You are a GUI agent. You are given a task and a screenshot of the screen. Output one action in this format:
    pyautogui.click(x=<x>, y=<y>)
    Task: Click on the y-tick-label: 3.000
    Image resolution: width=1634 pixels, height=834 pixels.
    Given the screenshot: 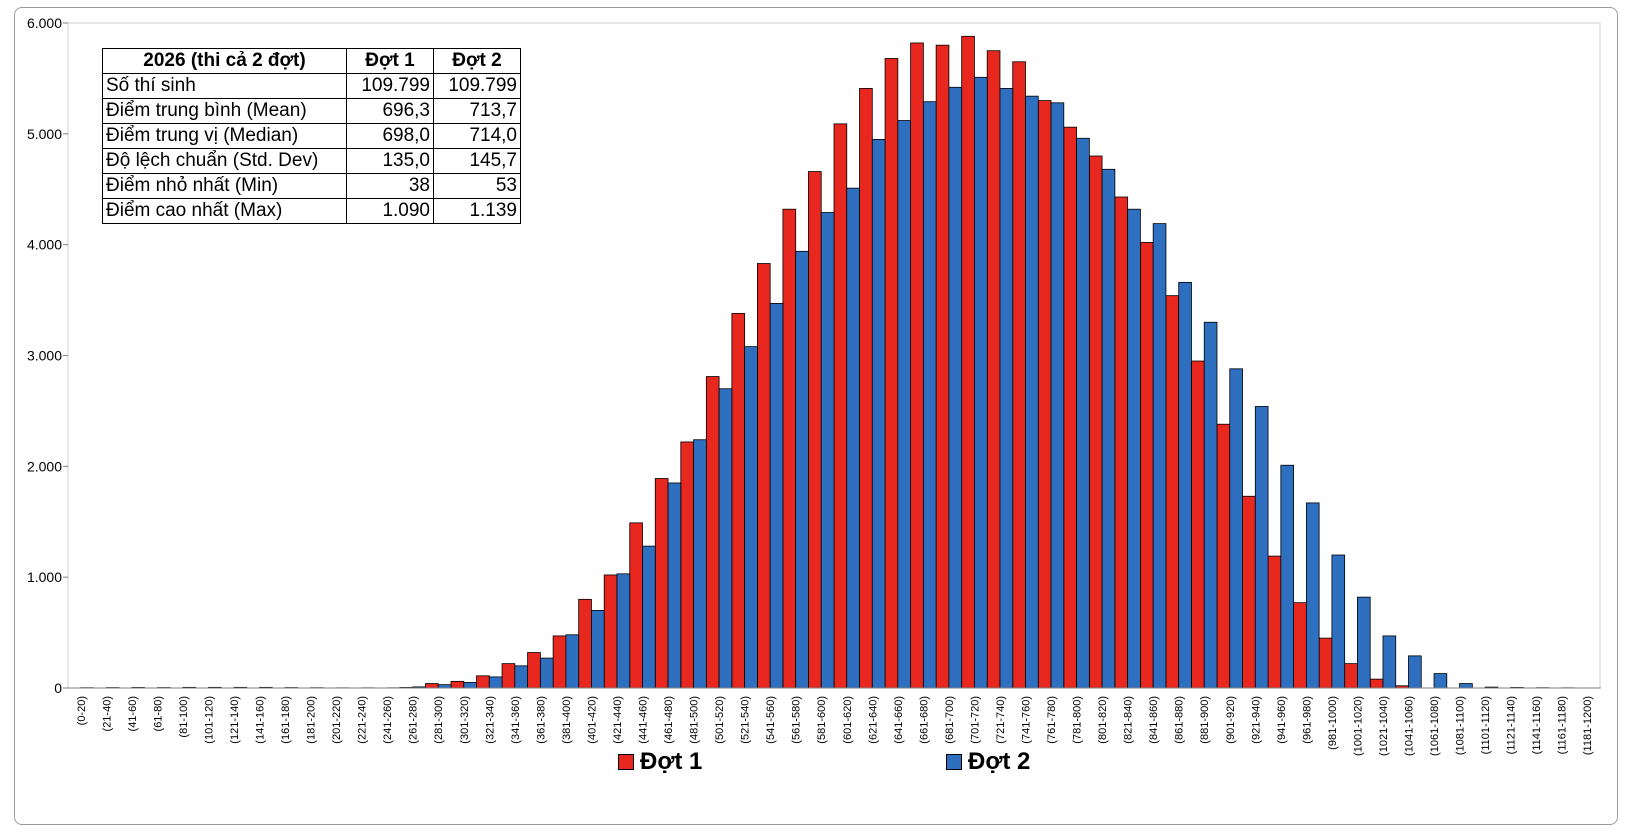 What is the action you would take?
    pyautogui.click(x=44, y=356)
    